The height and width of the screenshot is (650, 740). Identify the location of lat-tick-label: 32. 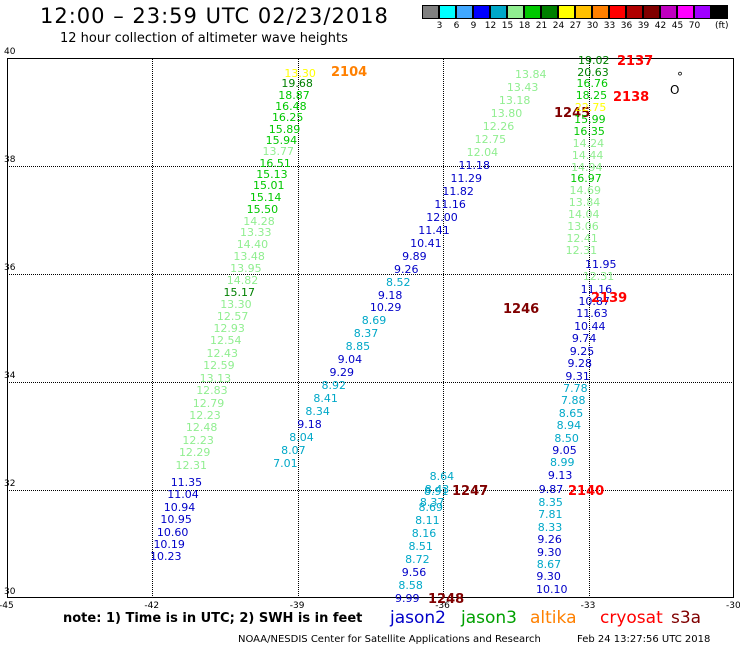
(10, 484).